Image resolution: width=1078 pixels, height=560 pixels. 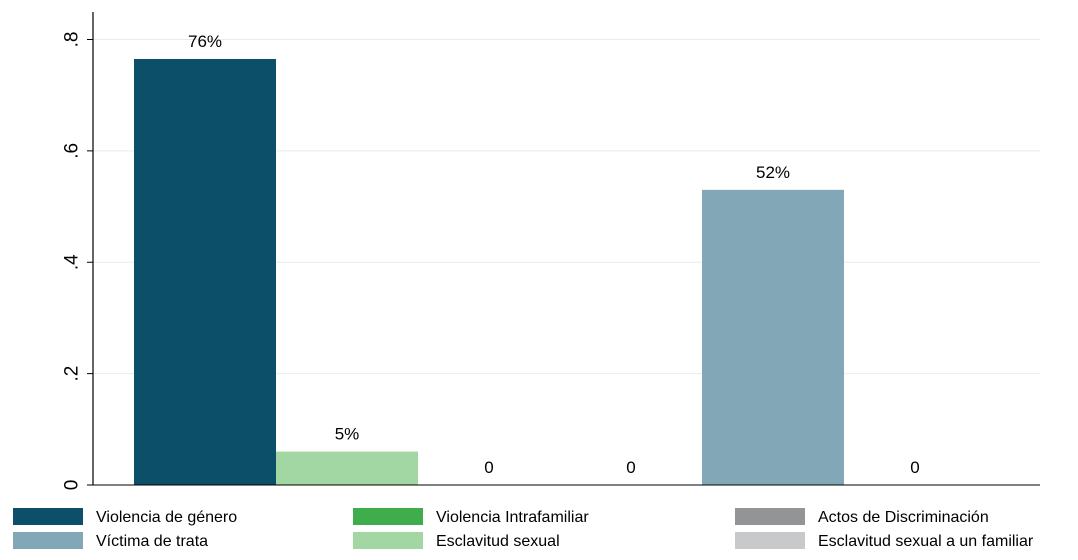 What do you see at coordinates (347, 434) in the screenshot?
I see `data-label: 5%` at bounding box center [347, 434].